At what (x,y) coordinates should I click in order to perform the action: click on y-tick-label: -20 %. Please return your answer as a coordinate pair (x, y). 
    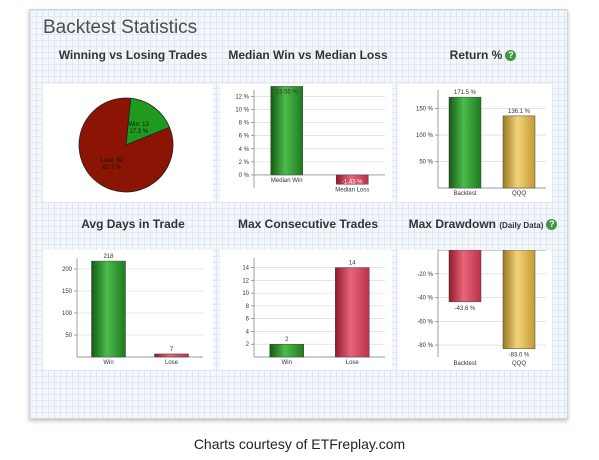
    Looking at the image, I should click on (425, 275).